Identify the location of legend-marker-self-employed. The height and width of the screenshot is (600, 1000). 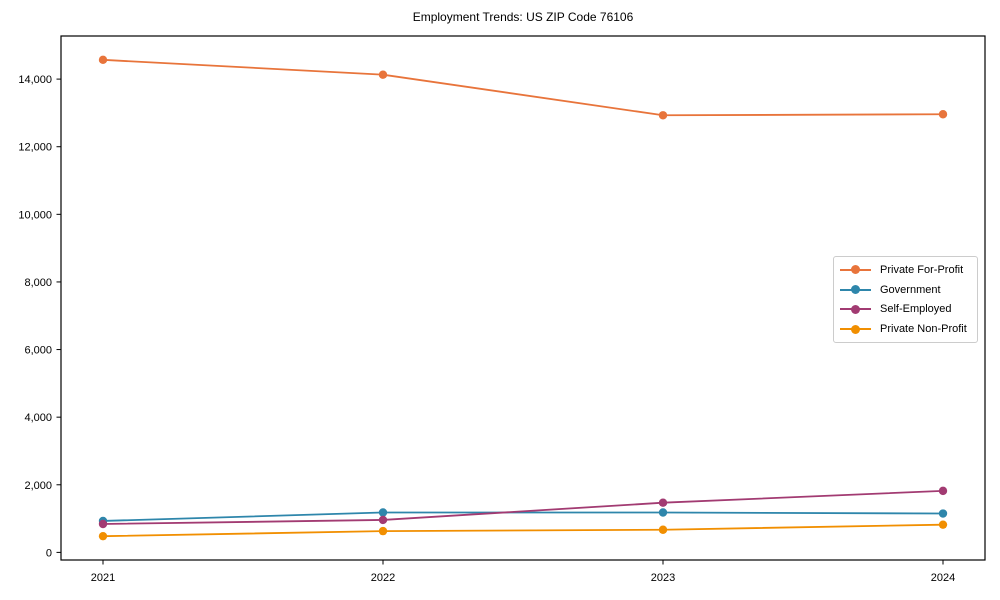
(855, 309).